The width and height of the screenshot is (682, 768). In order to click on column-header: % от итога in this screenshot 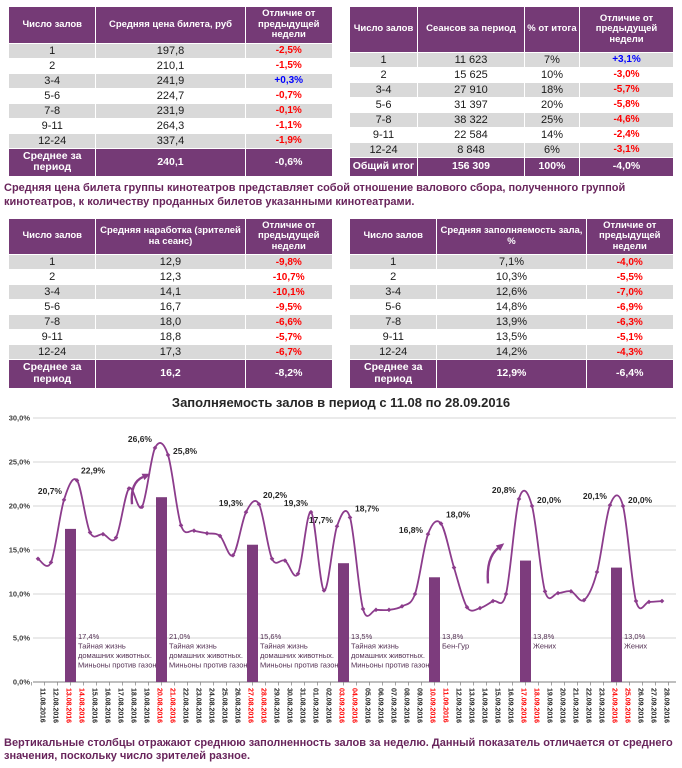, I will do `click(552, 29)`.